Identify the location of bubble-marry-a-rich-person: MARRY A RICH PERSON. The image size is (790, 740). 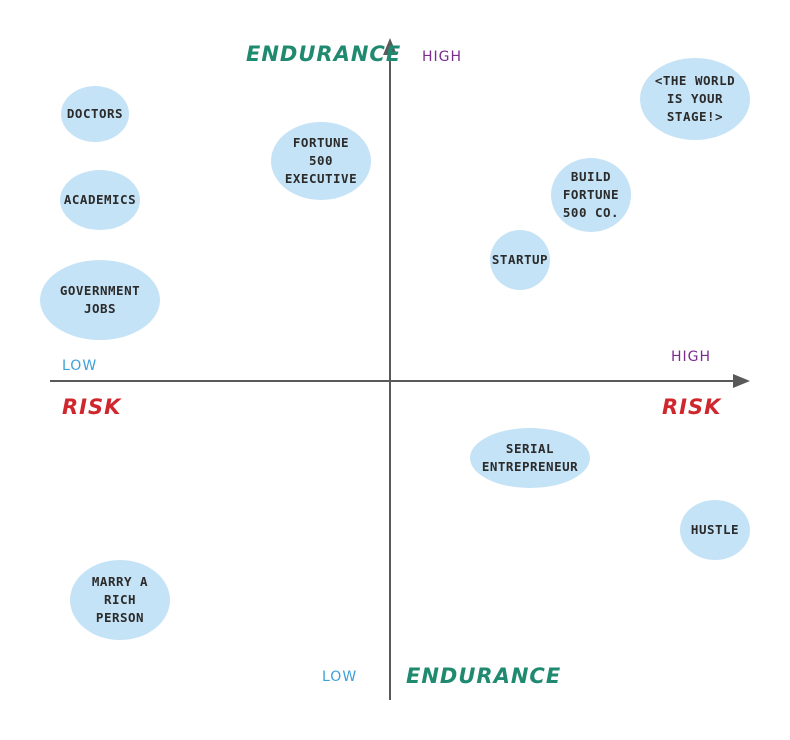
(120, 600).